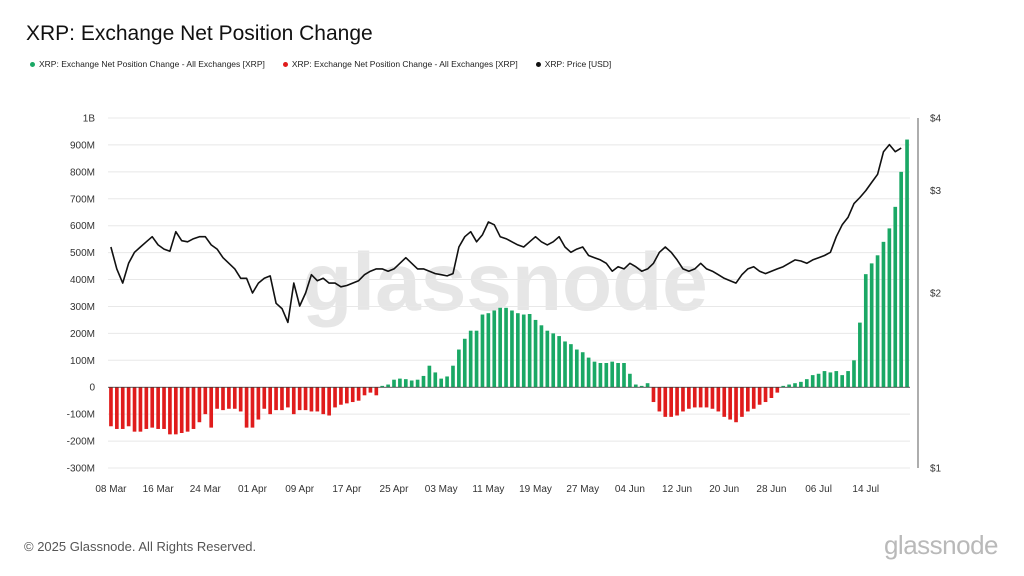  Describe the element at coordinates (82, 199) in the screenshot. I see `y-tick-label: 700M` at that location.